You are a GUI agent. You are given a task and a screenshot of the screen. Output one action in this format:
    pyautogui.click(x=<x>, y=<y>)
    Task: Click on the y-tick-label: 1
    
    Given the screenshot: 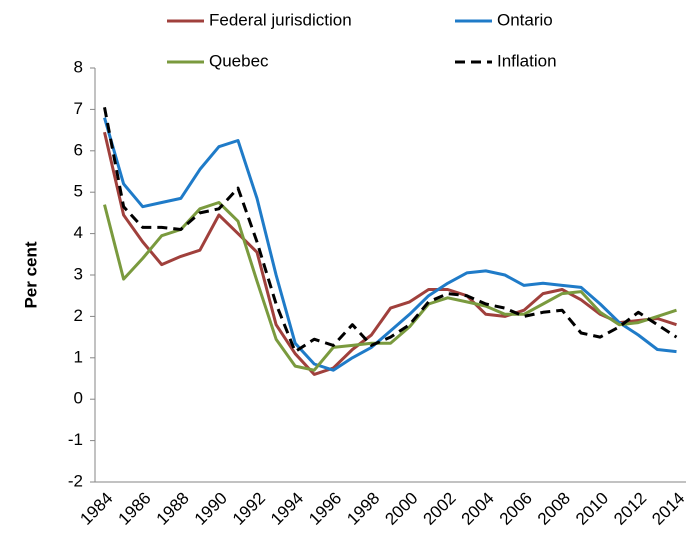 What is the action you would take?
    pyautogui.click(x=78, y=356)
    